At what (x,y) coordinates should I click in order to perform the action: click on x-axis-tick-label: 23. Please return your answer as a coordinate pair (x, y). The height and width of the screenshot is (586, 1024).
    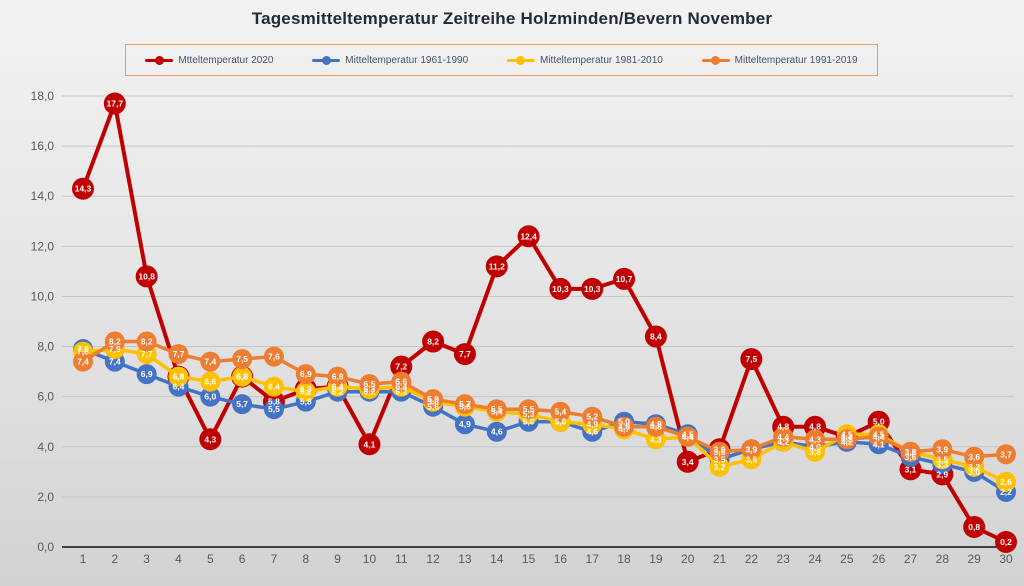
    Looking at the image, I should click on (784, 559).